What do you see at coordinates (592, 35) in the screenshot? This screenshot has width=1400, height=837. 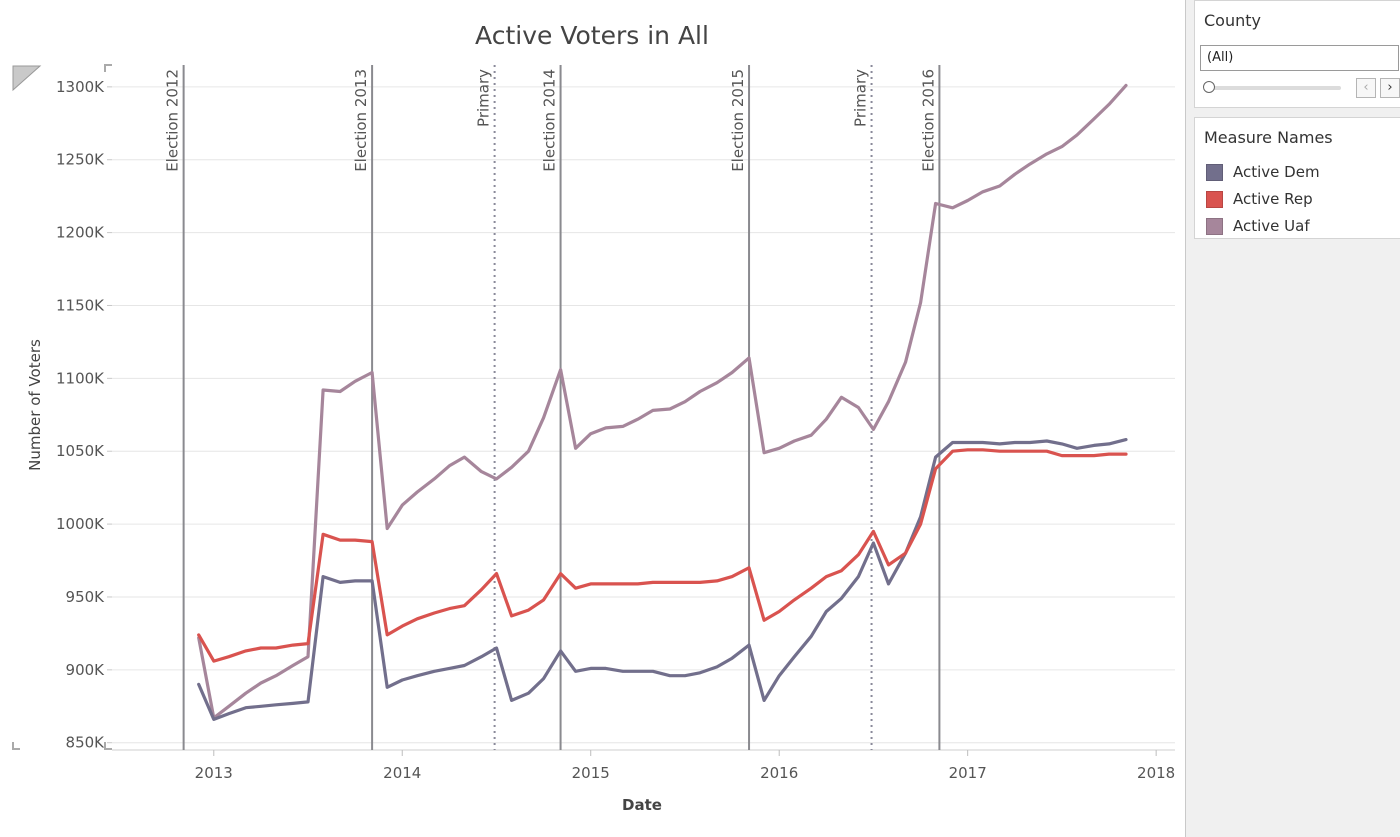 I see `chart-title: Active Voters in All` at bounding box center [592, 35].